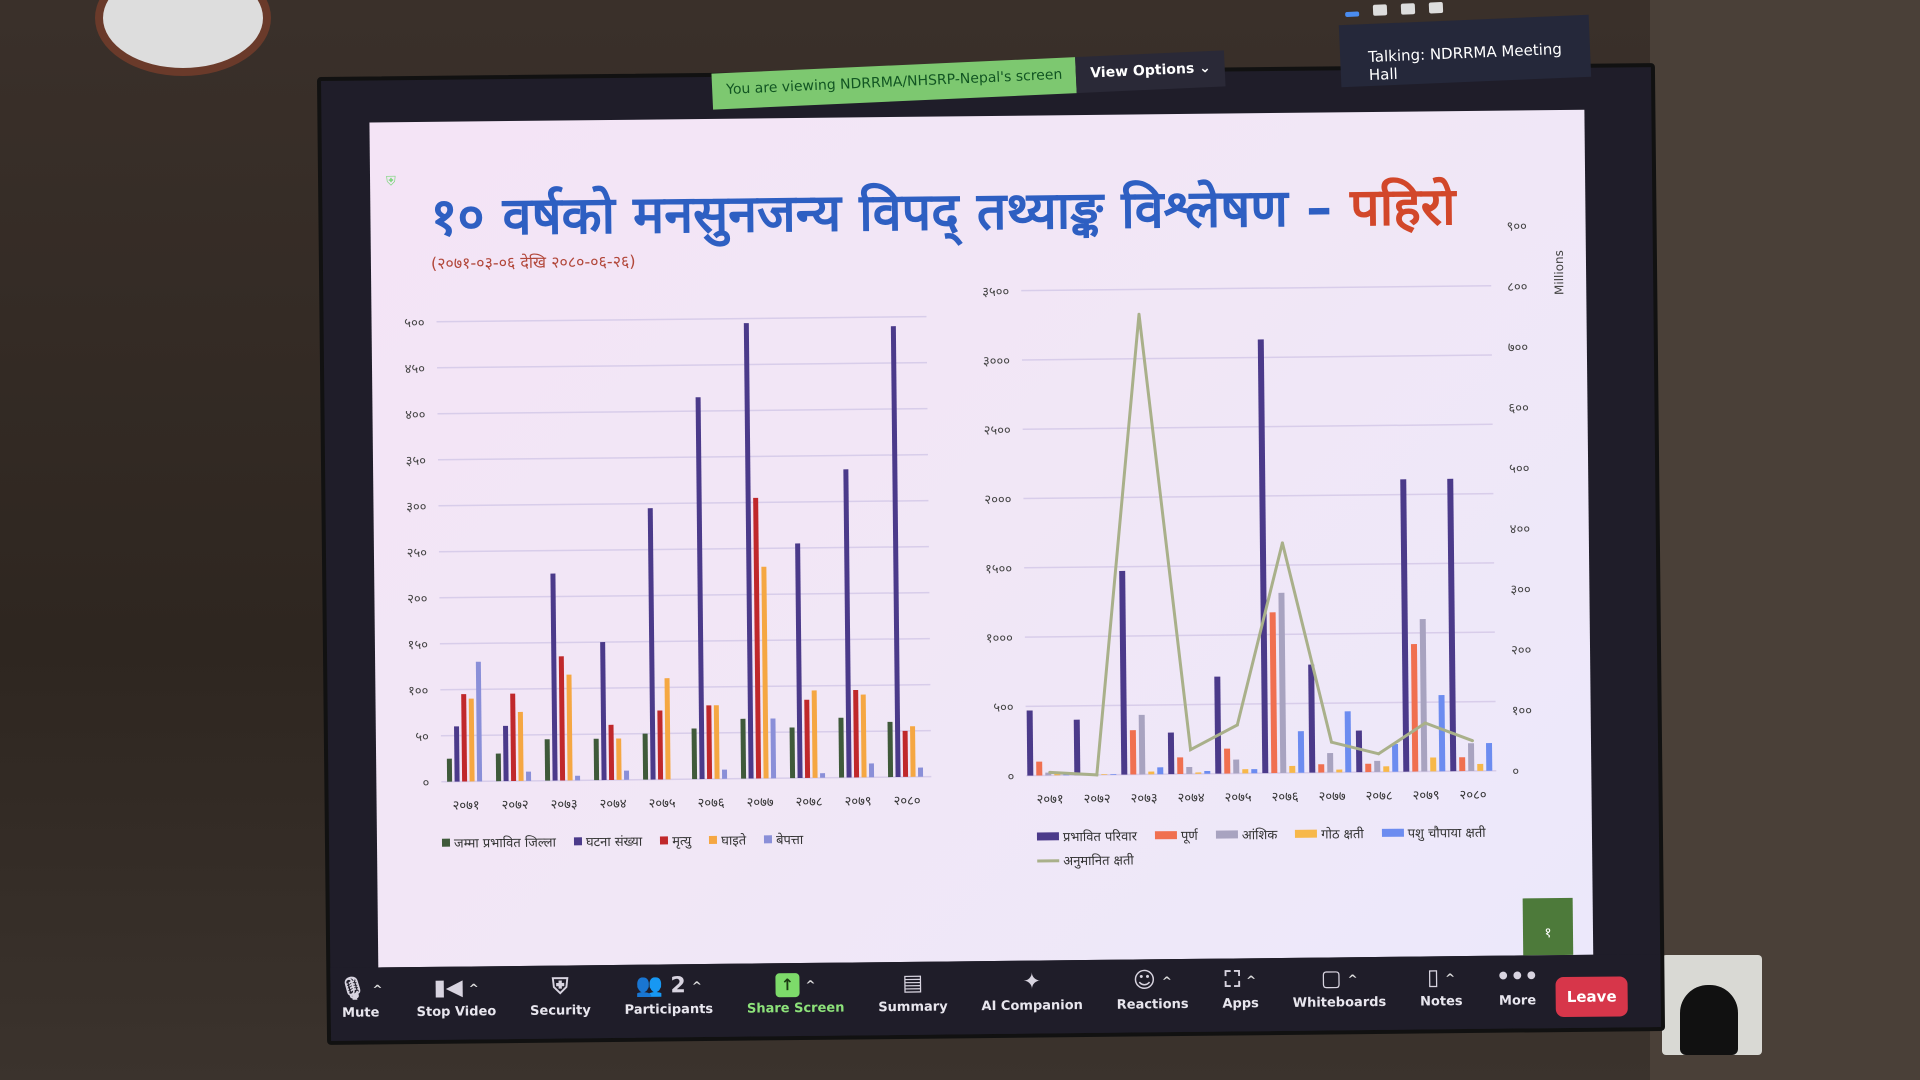 The height and width of the screenshot is (1080, 1920). What do you see at coordinates (1465, 62) in the screenshot?
I see `talking-label: Talking: NDRRMA Meeting Hall` at bounding box center [1465, 62].